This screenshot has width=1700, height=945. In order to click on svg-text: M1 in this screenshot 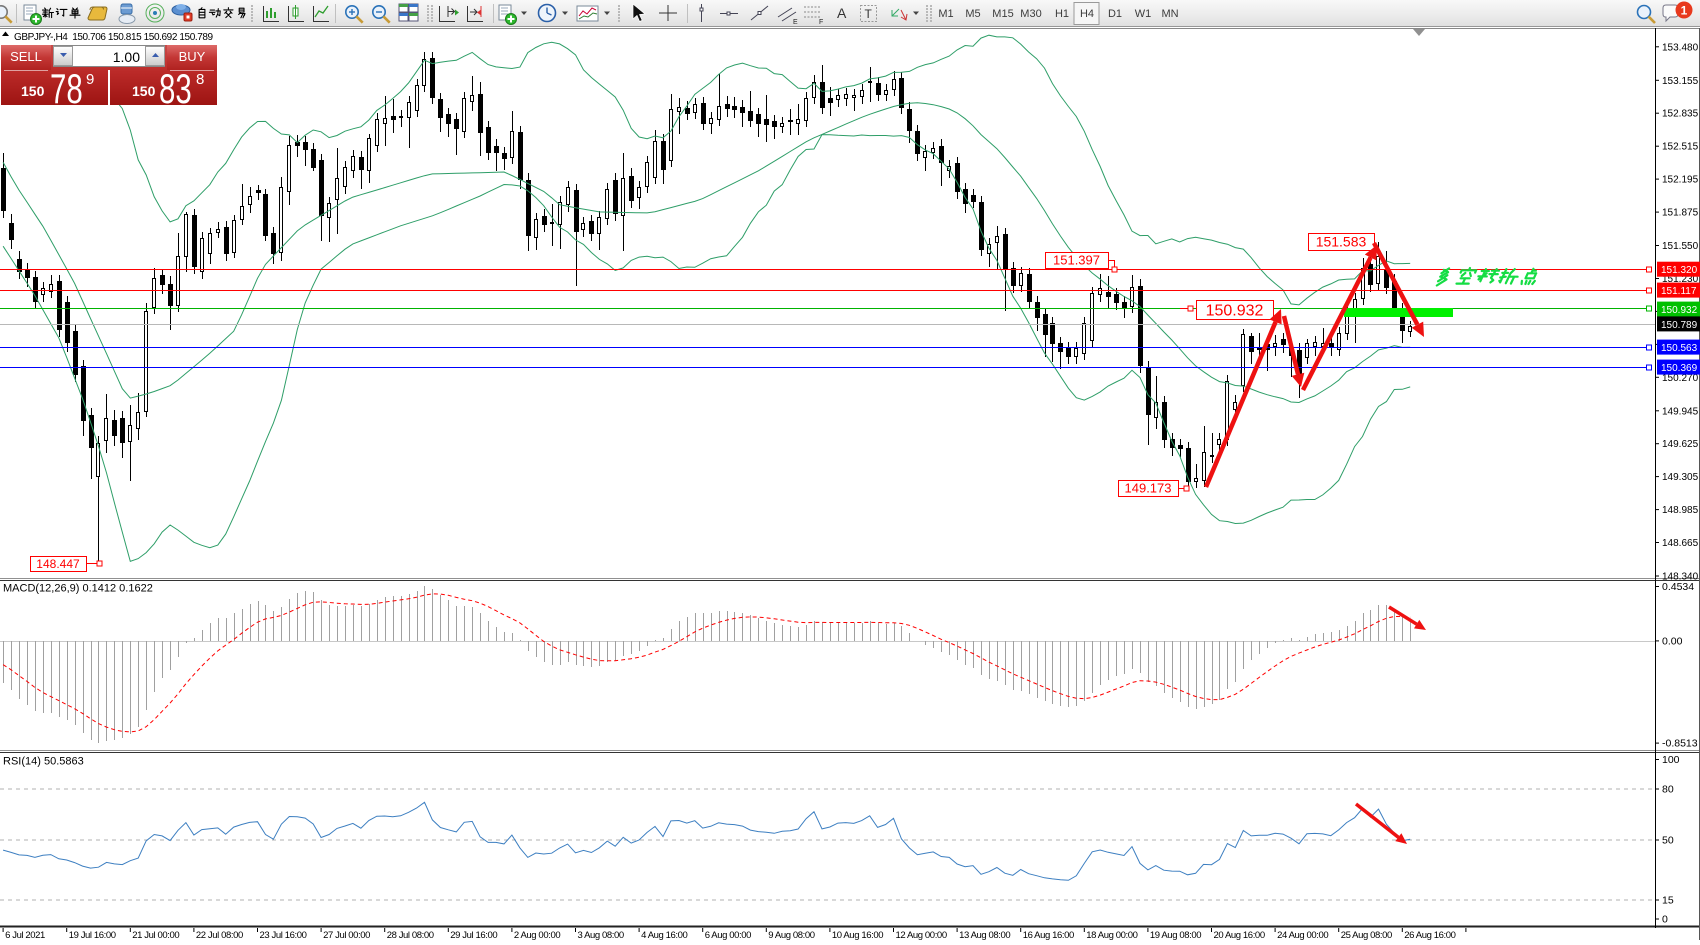, I will do `click(945, 14)`.